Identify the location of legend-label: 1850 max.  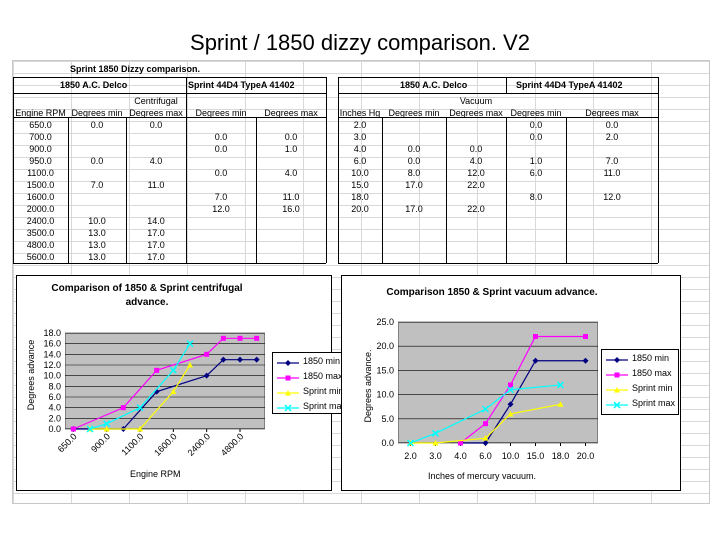
(652, 373).